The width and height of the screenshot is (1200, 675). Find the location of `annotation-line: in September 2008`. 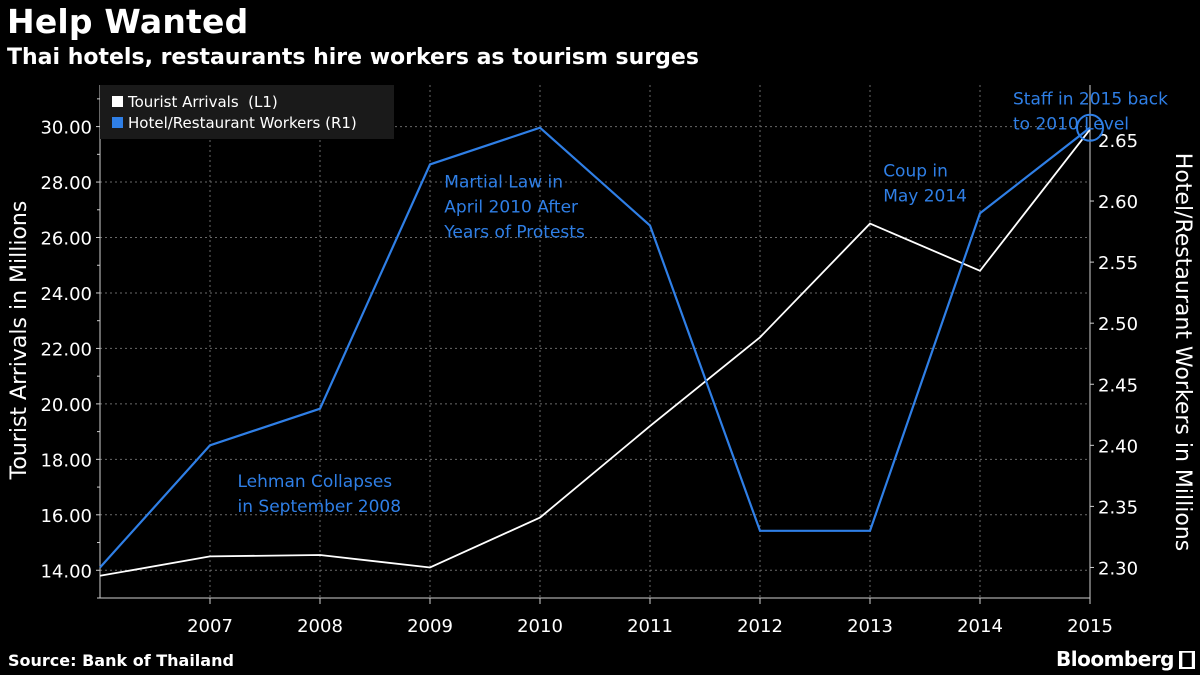

annotation-line: in September 2008 is located at coordinates (320, 507).